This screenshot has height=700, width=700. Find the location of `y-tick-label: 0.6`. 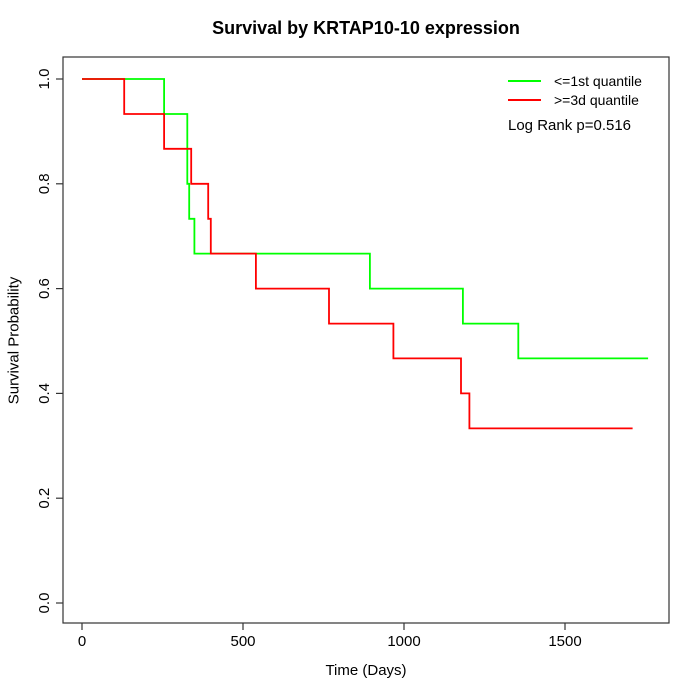

y-tick-label: 0.6 is located at coordinates (44, 288).